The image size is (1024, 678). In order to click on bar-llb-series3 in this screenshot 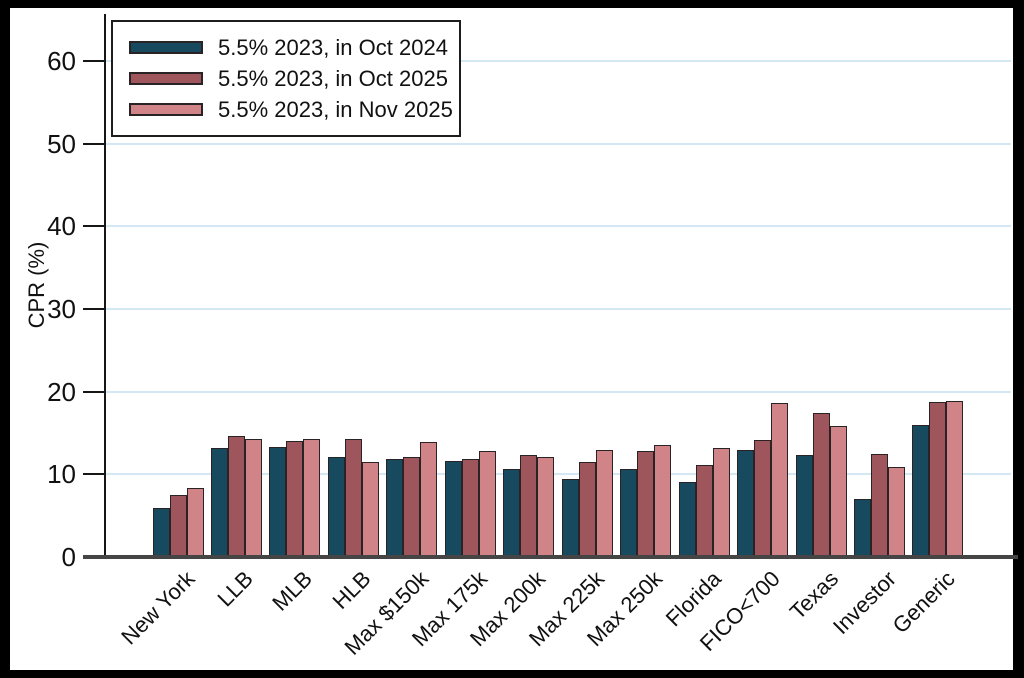, I will do `click(253, 497)`.